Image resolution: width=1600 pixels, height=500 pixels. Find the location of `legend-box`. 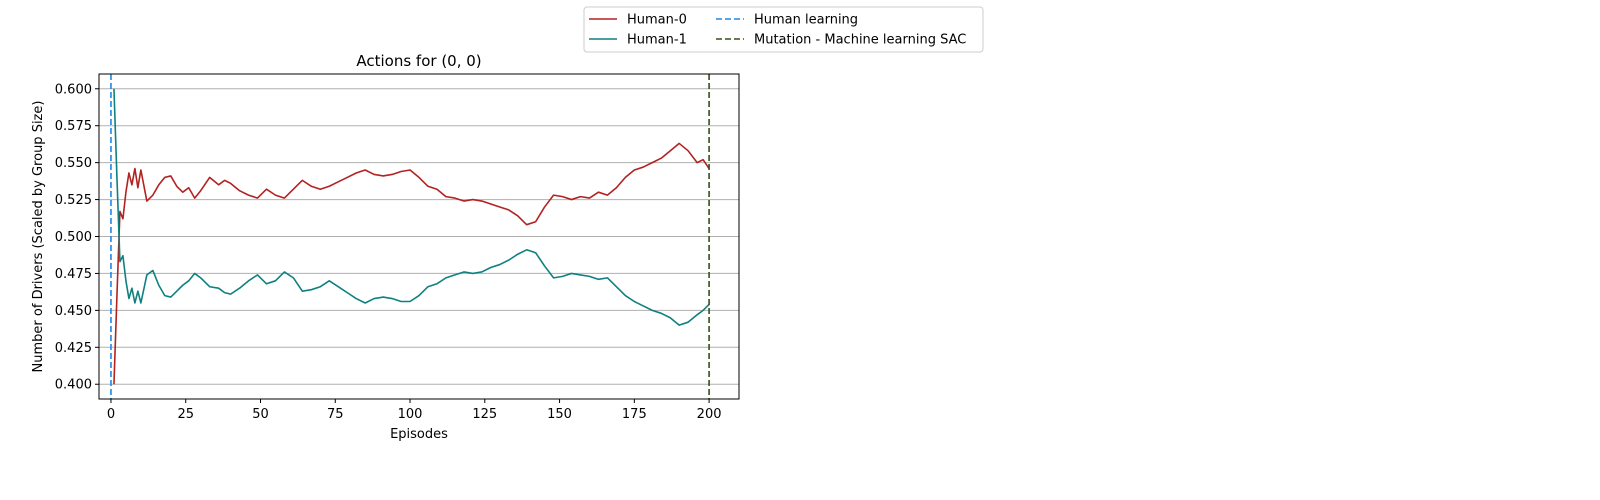

legend-box is located at coordinates (783, 29).